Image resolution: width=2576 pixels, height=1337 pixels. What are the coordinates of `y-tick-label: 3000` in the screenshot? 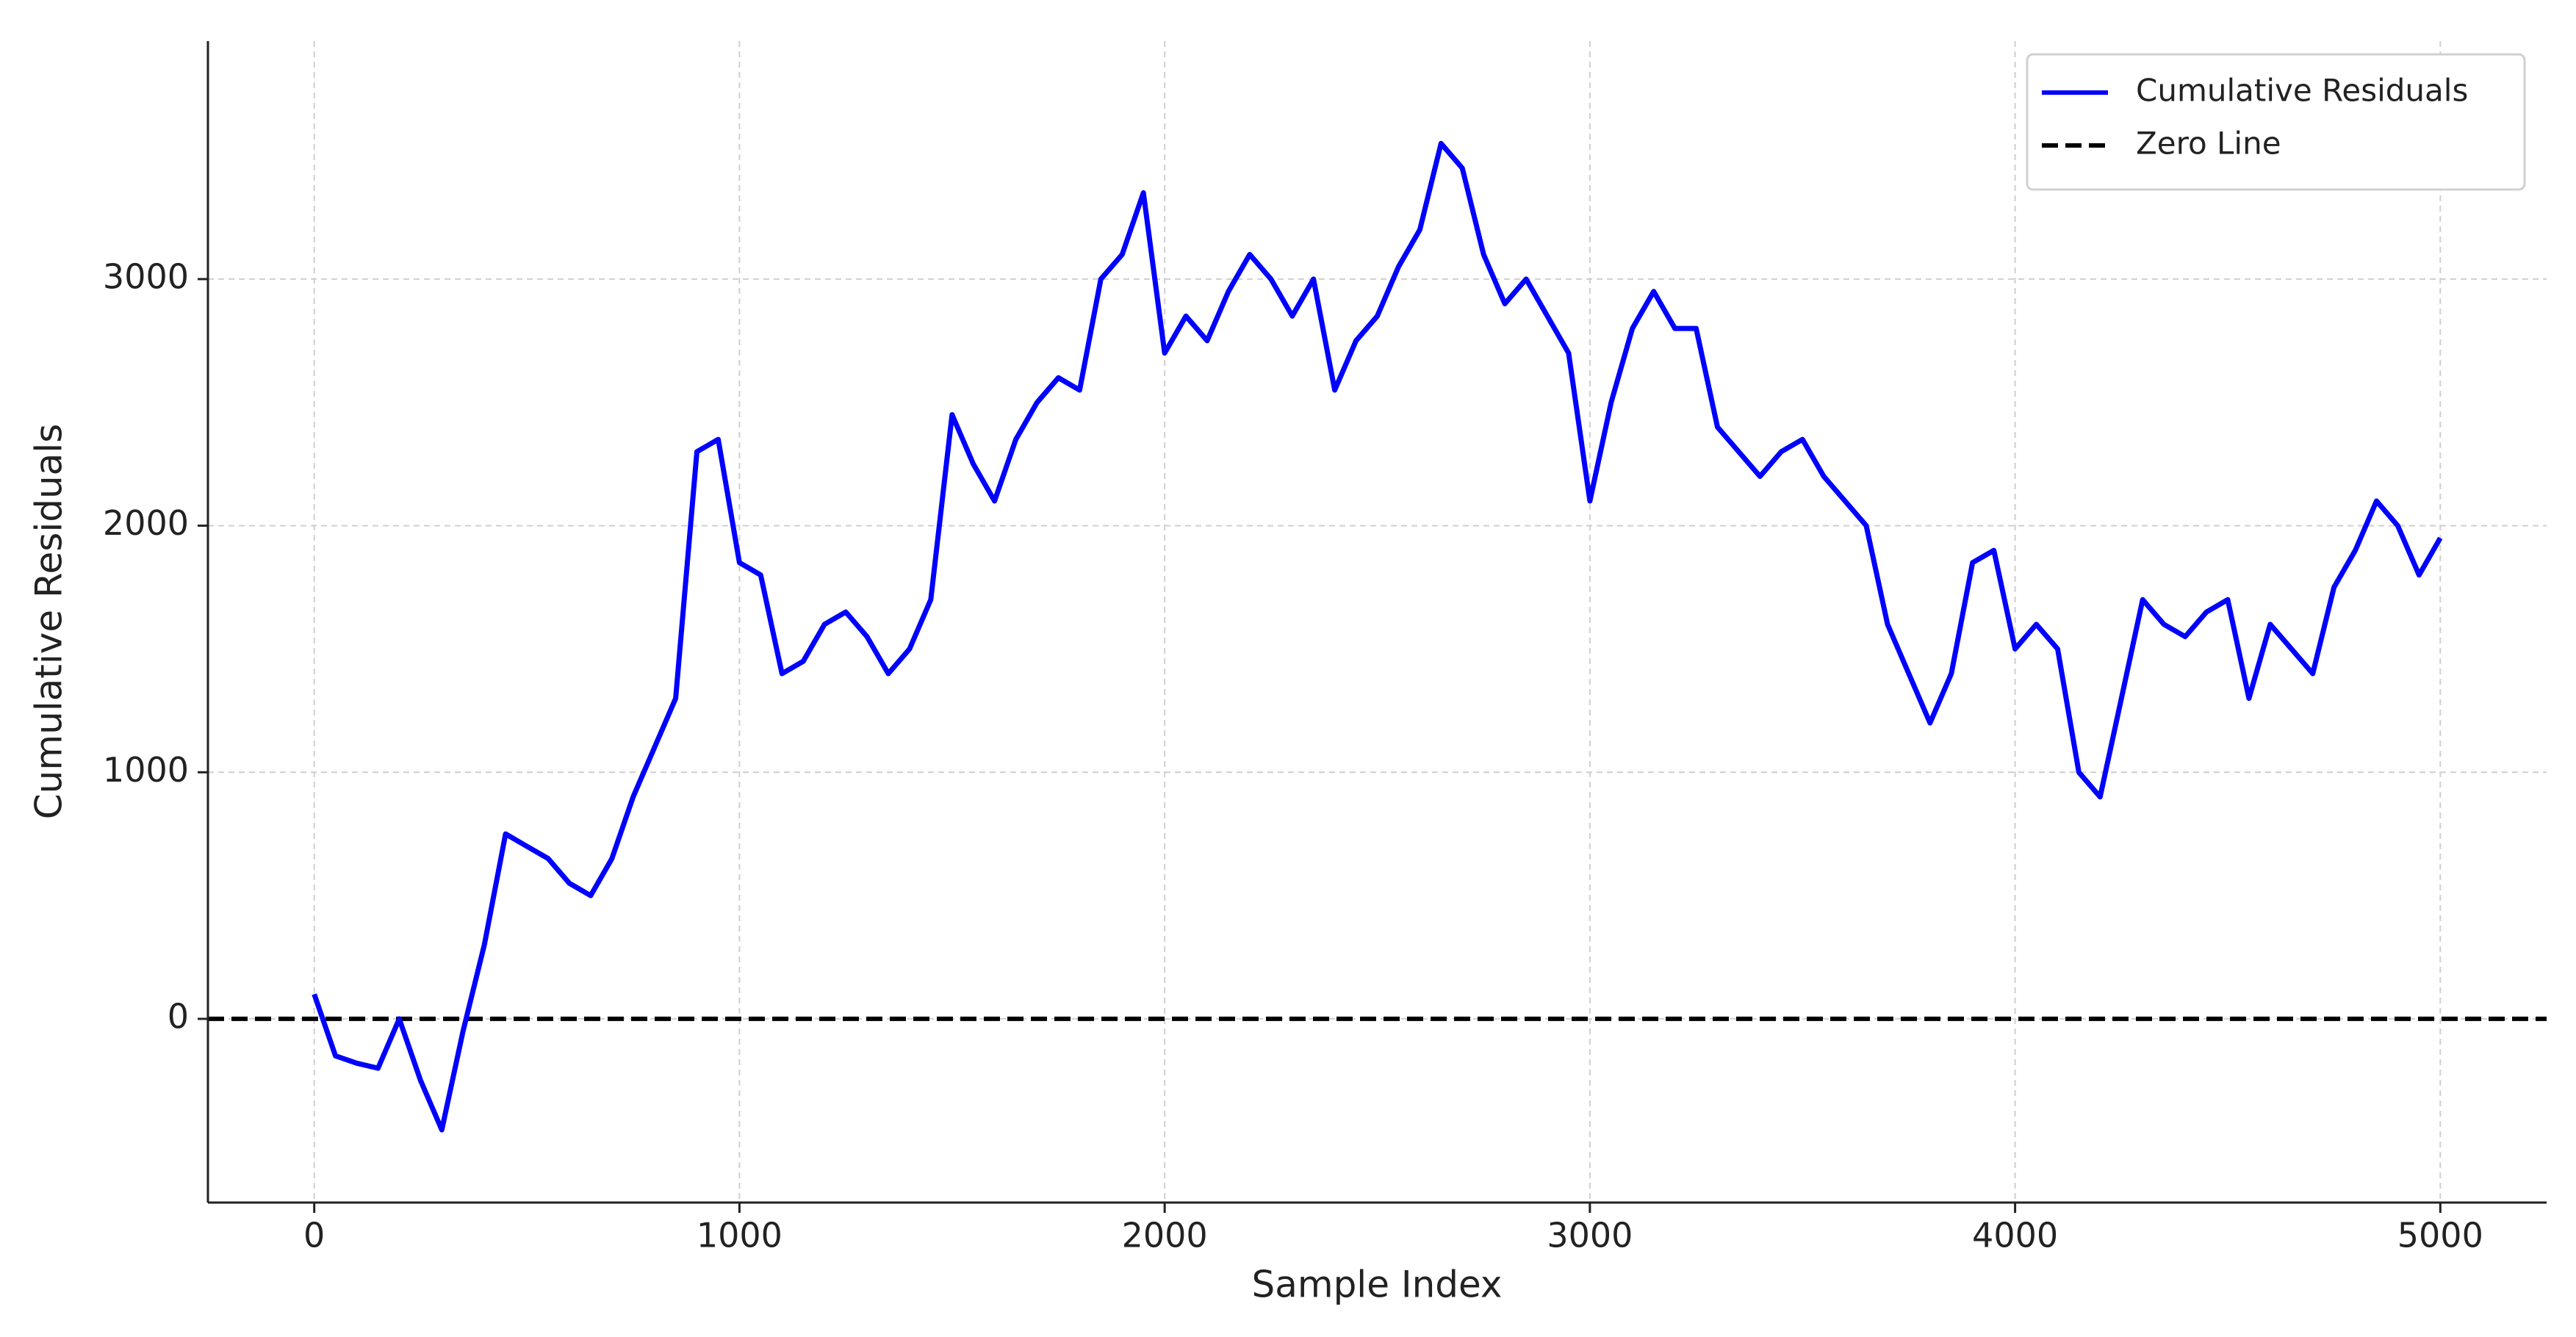 It's located at (146, 276).